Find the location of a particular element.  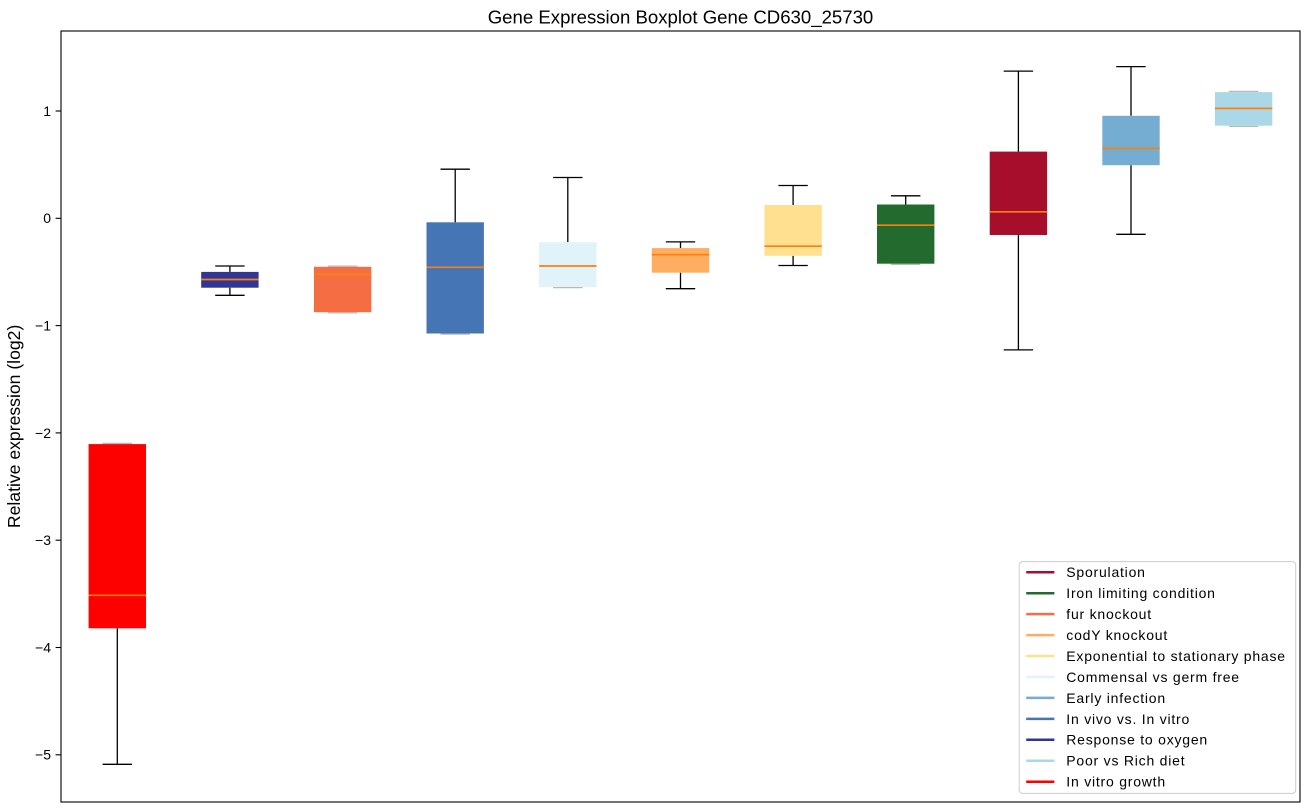

svg-text: Commensal vs germ free is located at coordinates (1153, 677).